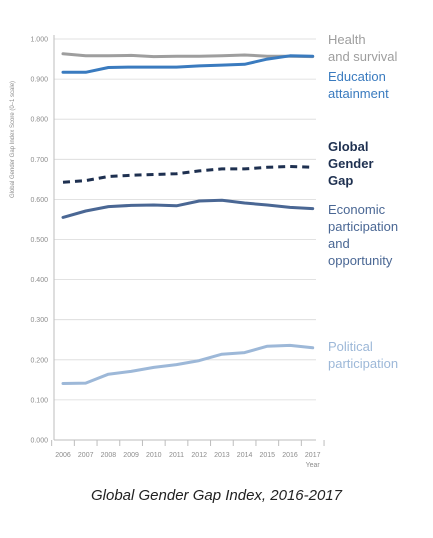  I want to click on series-label-line: Global, so click(348, 146).